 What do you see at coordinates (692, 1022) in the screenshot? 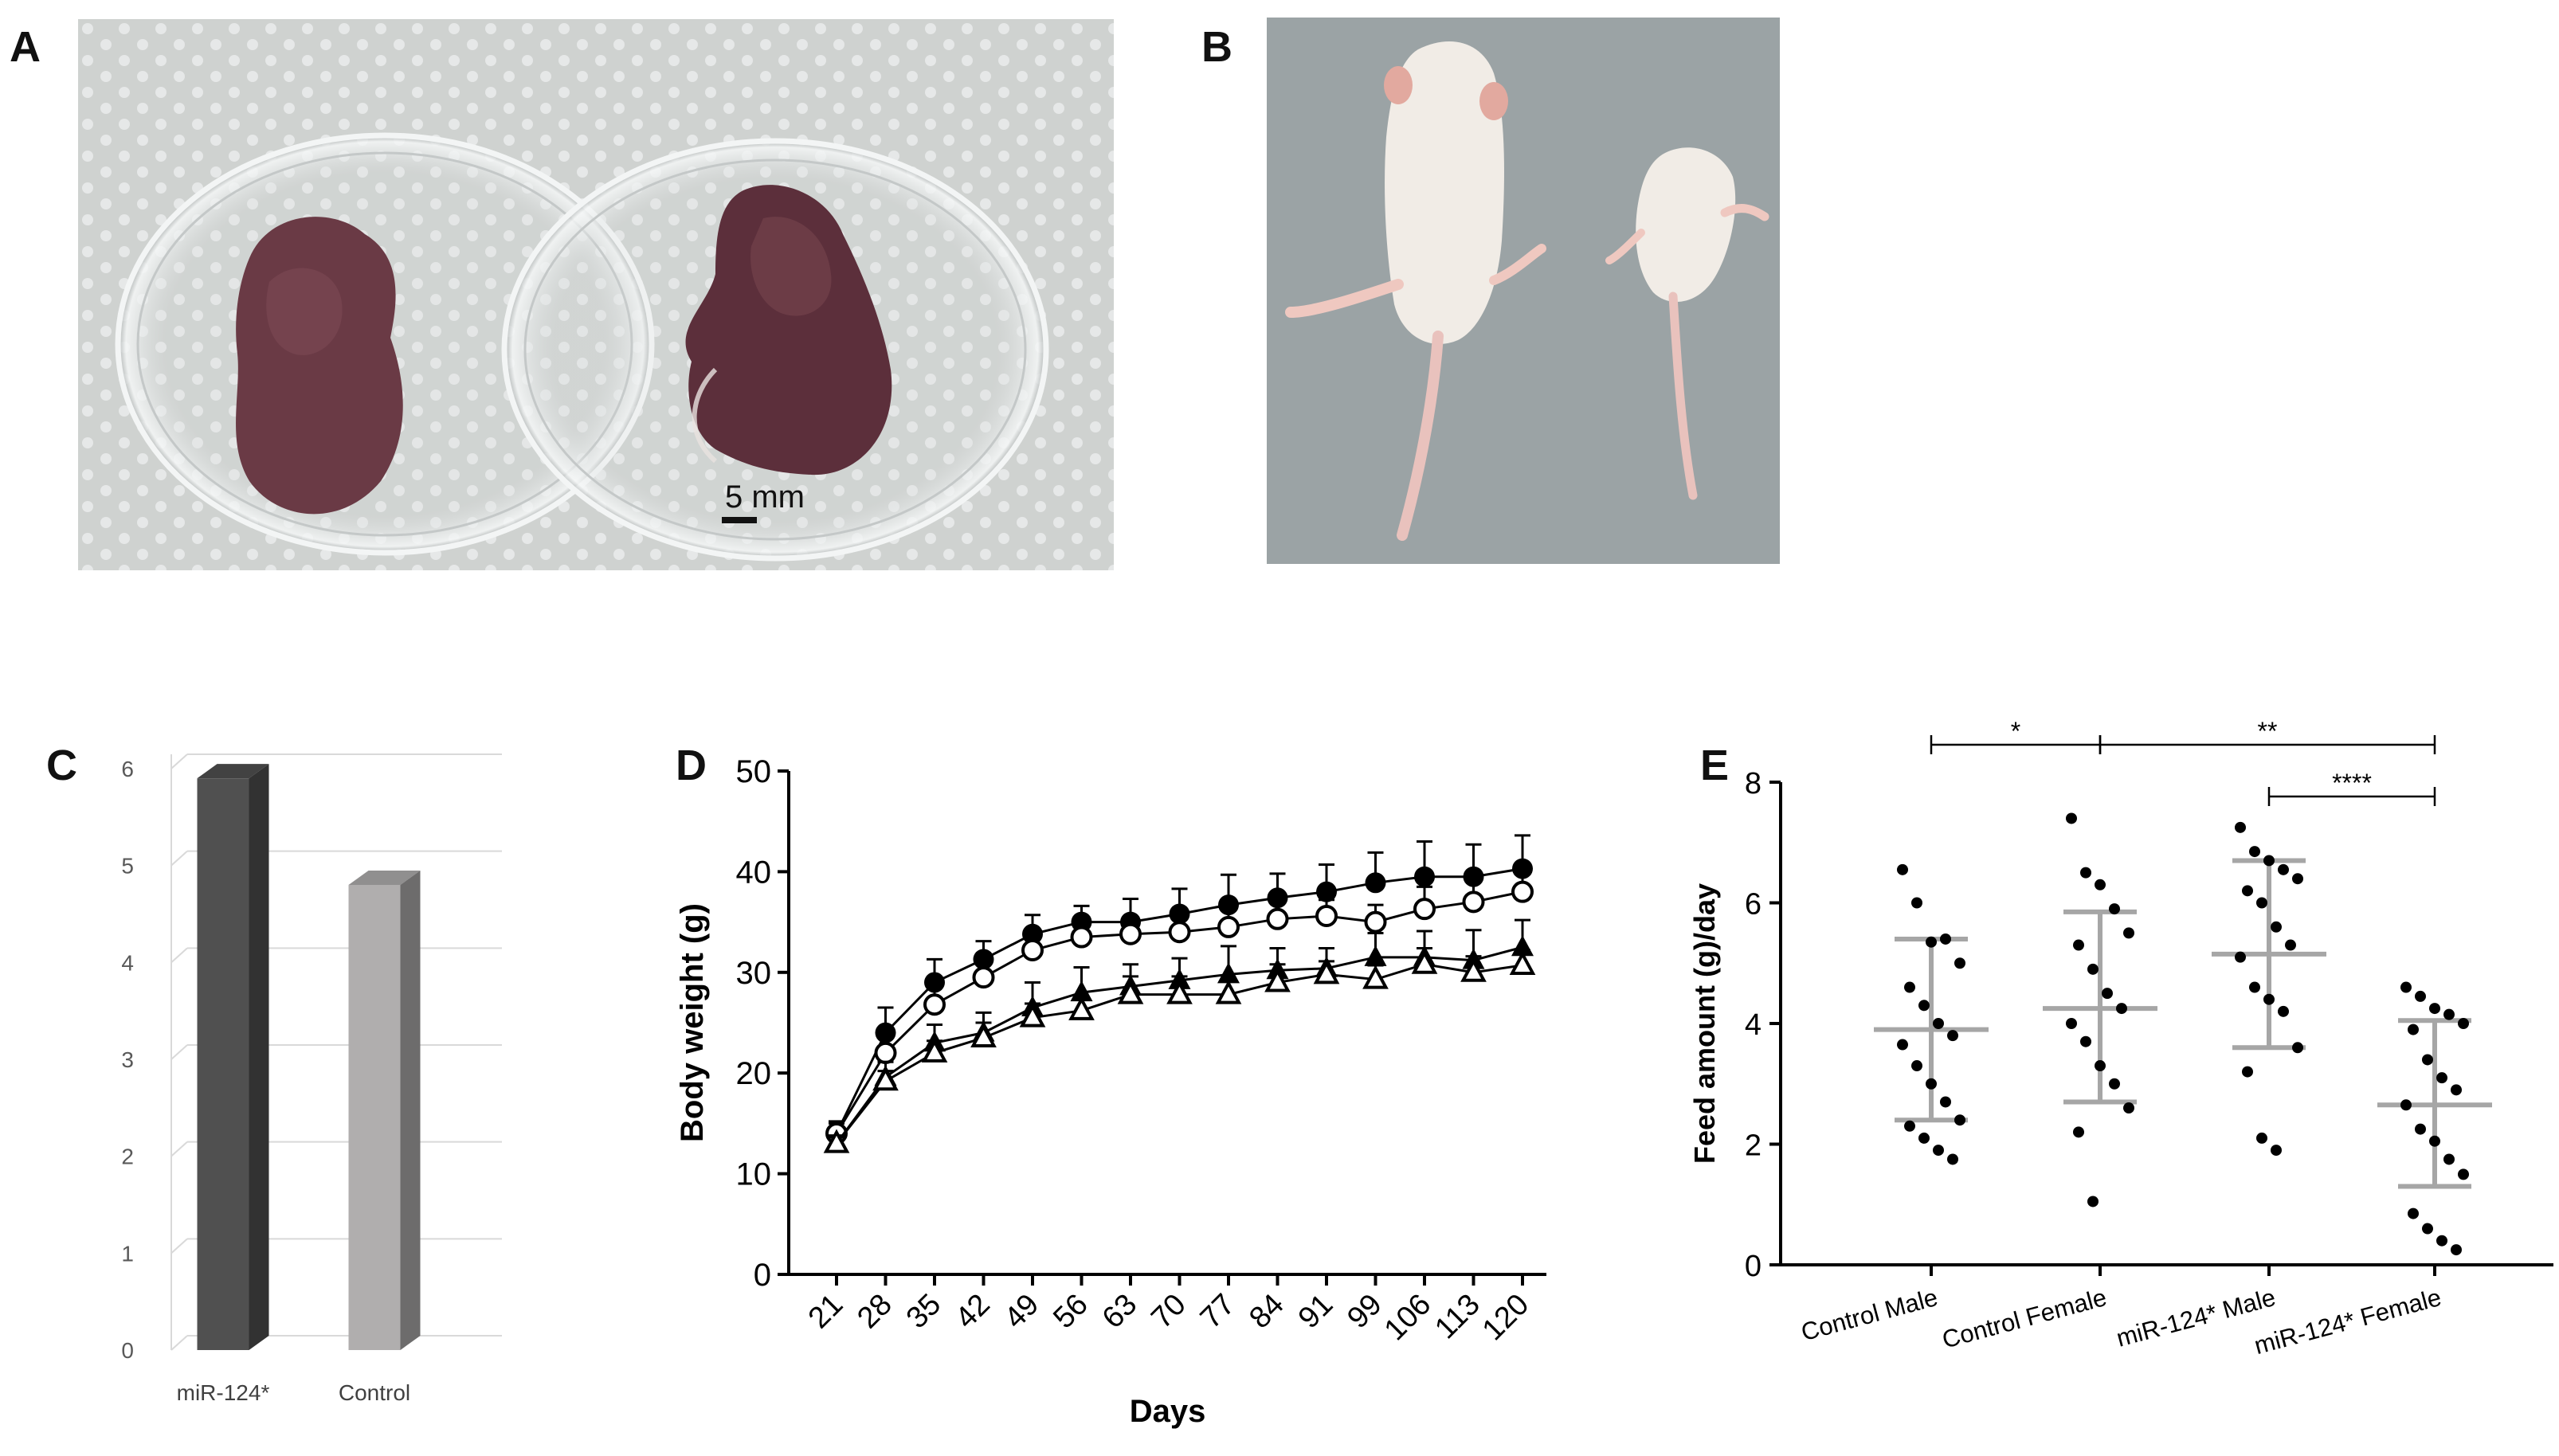
I see `y-axis-title: Body weight (g)` at bounding box center [692, 1022].